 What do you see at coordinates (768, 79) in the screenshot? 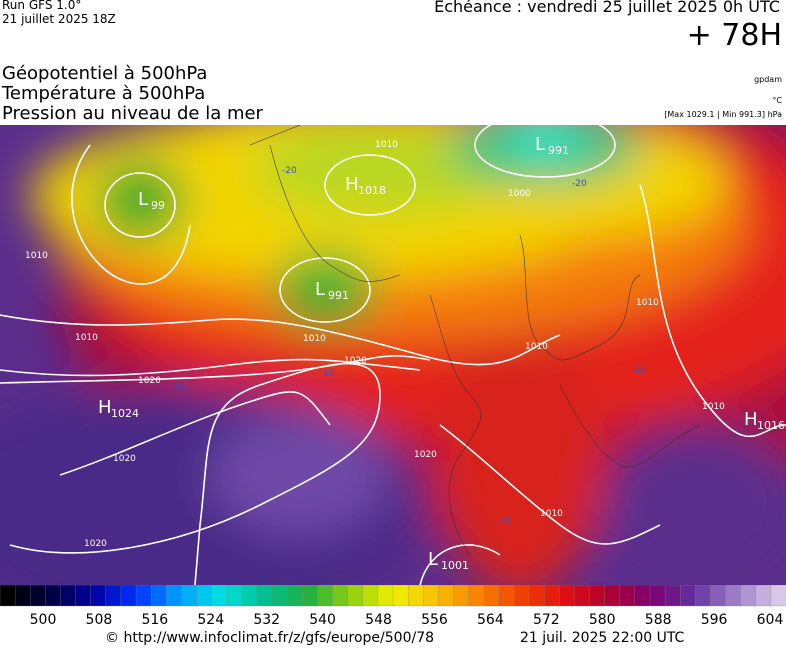
I see `unit: gpdam` at bounding box center [768, 79].